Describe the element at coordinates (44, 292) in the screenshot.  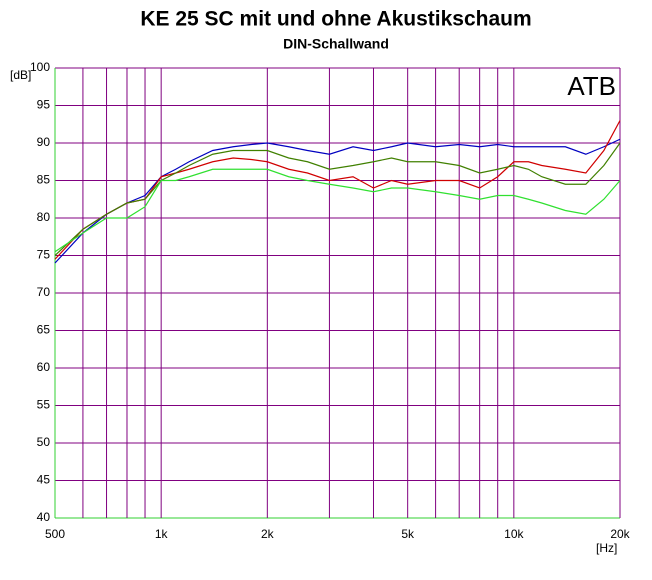
I see `y-tick-label: 70` at that location.